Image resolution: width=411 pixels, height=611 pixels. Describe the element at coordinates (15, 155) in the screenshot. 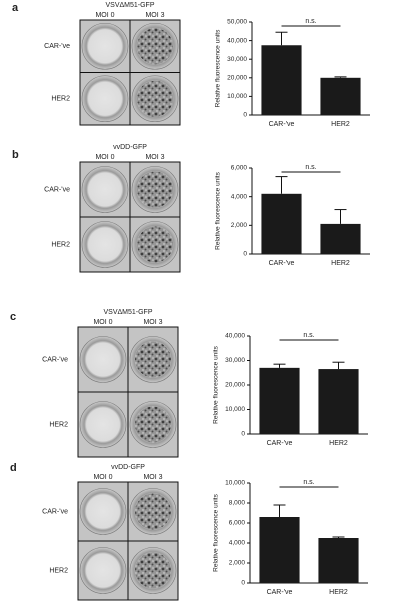

I see `panel-letter: b` at that location.